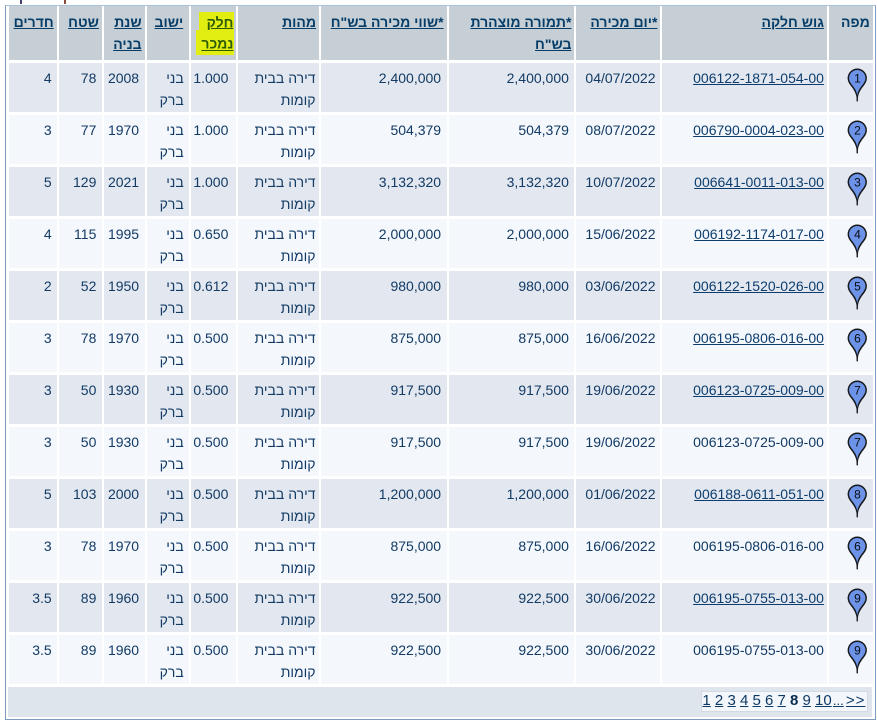 This screenshot has height=721, width=877. What do you see at coordinates (857, 79) in the screenshot?
I see `svg-text: 1` at bounding box center [857, 79].